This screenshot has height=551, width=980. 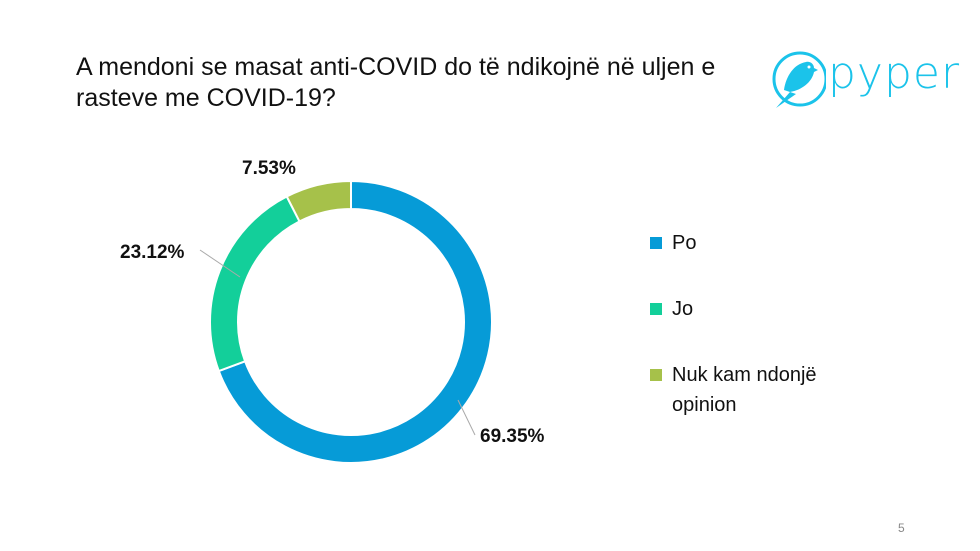 I want to click on legend-item-nuk-kam: Nuk kam ndonjë opinion, so click(x=761, y=390).